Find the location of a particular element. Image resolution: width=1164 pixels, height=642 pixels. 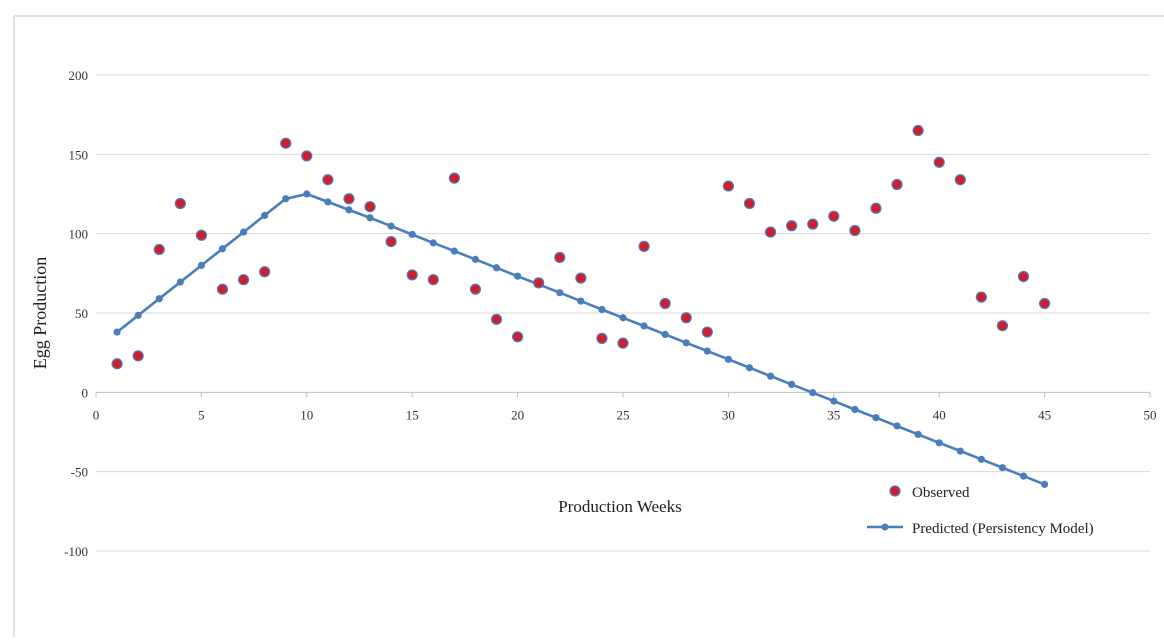

y-tick-label: -100 is located at coordinates (76, 551).